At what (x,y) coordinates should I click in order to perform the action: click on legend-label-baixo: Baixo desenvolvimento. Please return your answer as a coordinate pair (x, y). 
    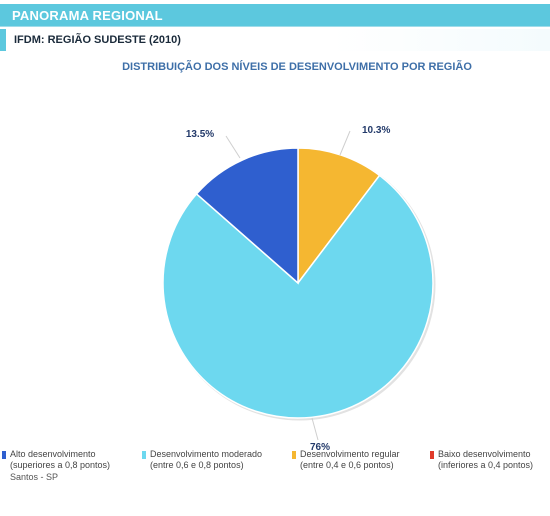
    Looking at the image, I should click on (484, 454).